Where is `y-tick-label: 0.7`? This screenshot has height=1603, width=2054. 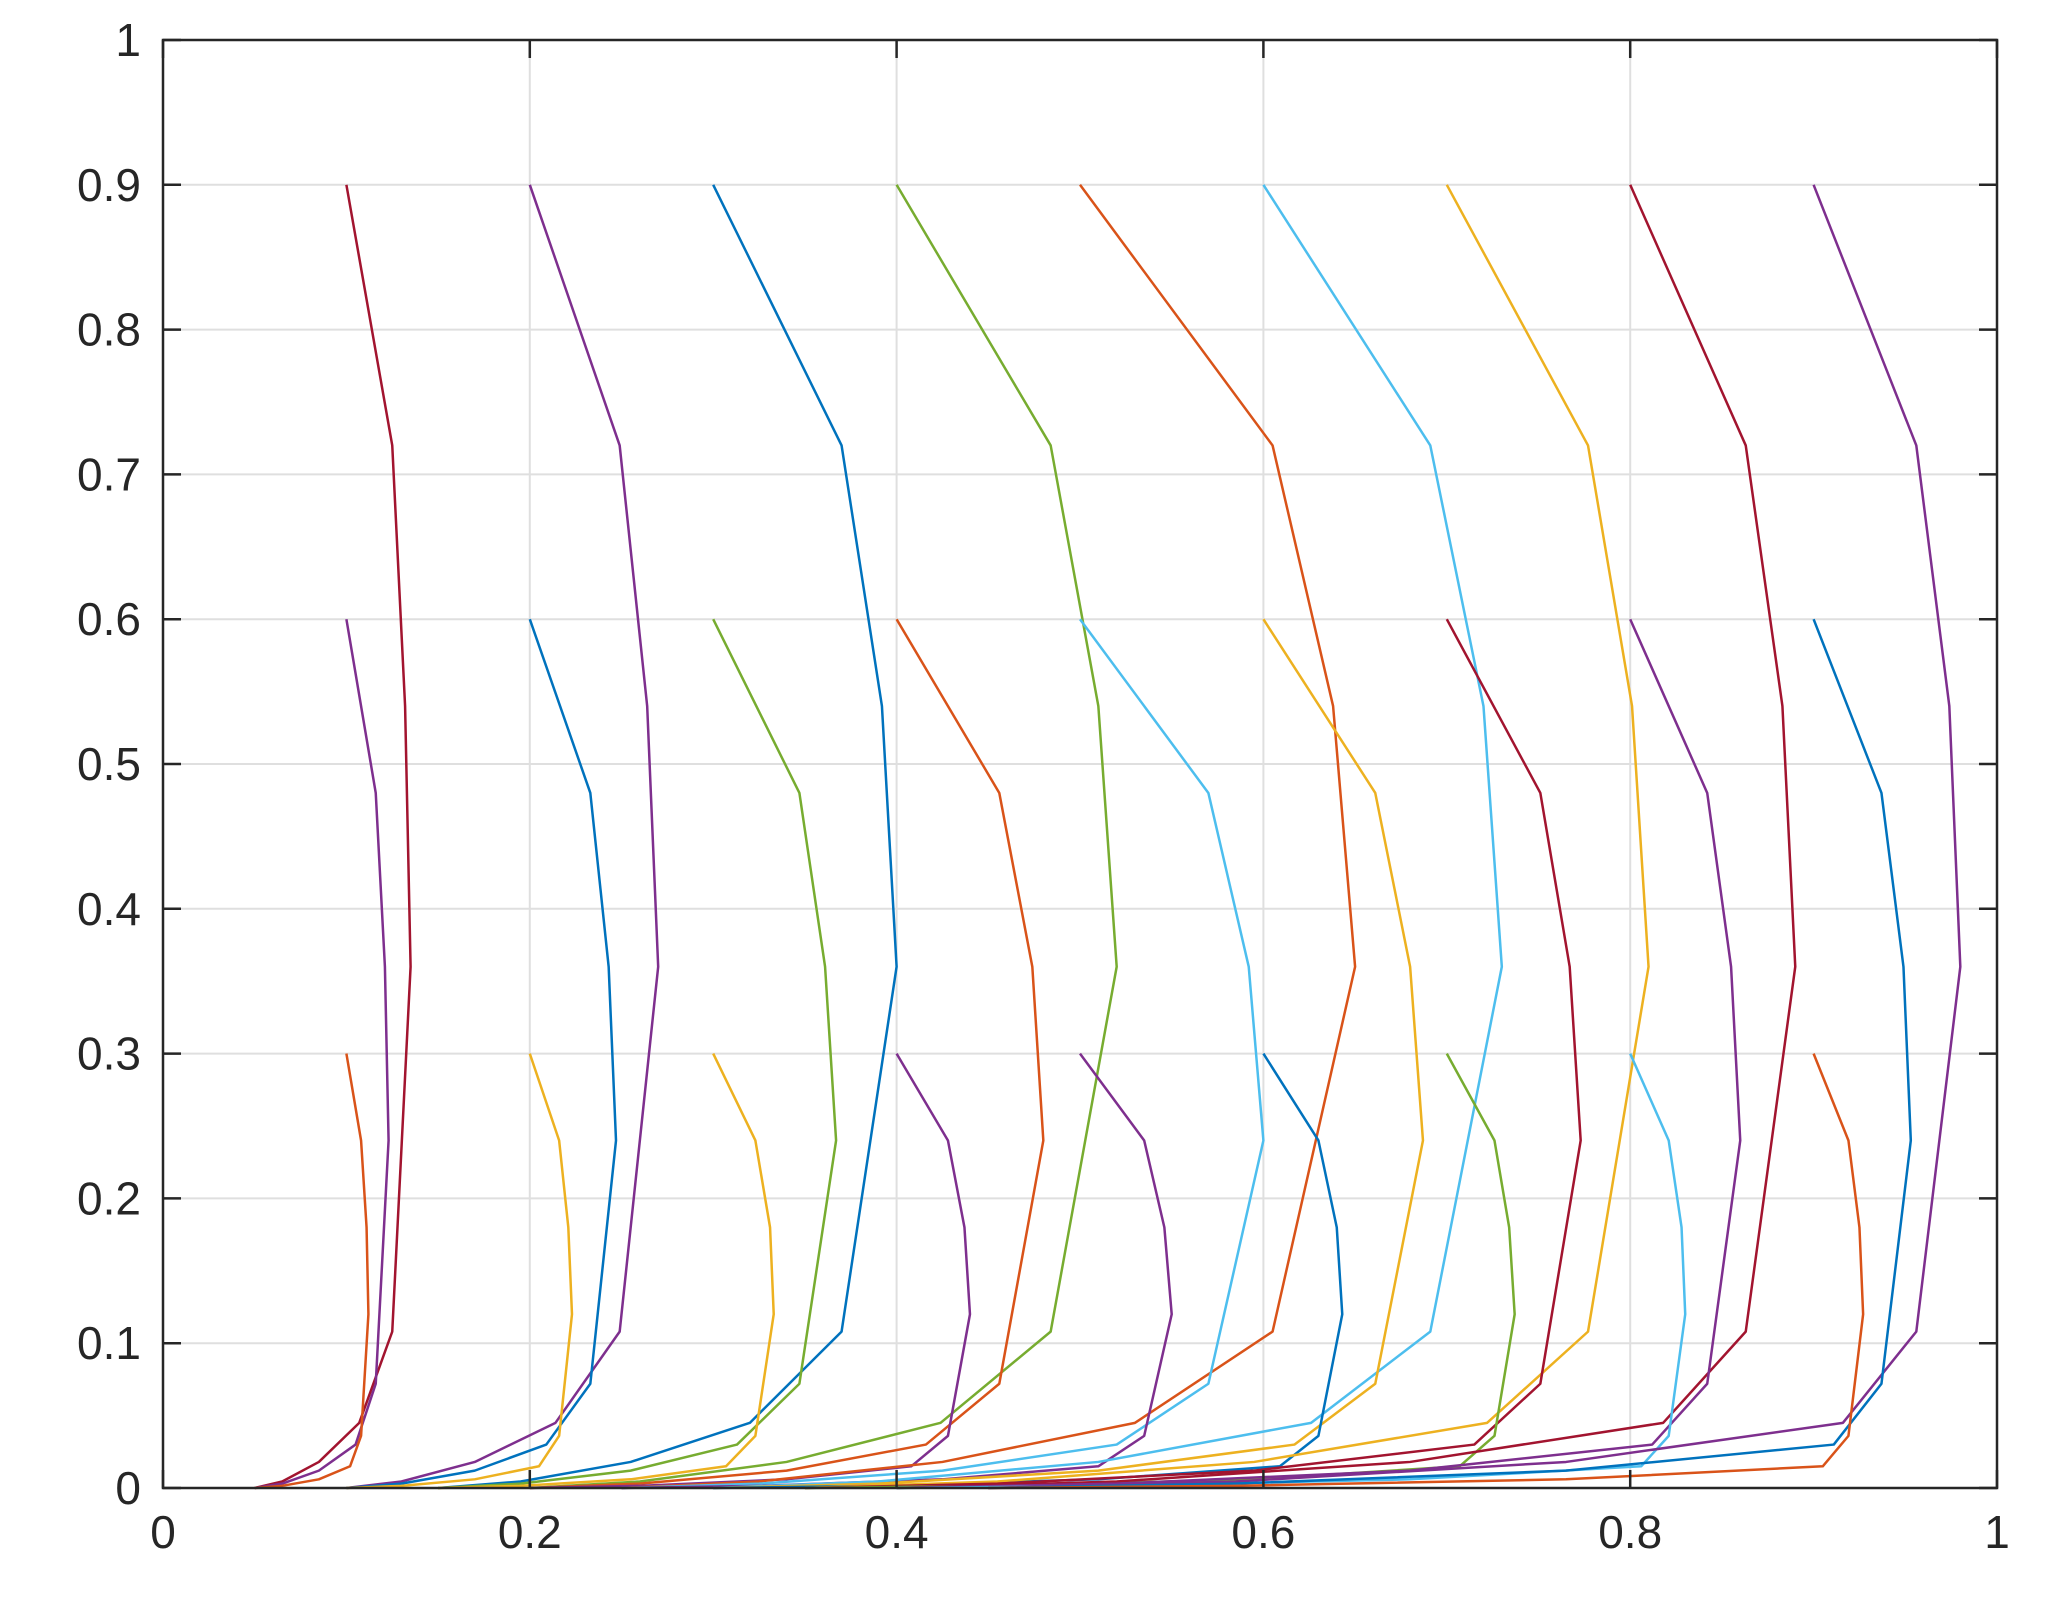
y-tick-label: 0.7 is located at coordinates (109, 474).